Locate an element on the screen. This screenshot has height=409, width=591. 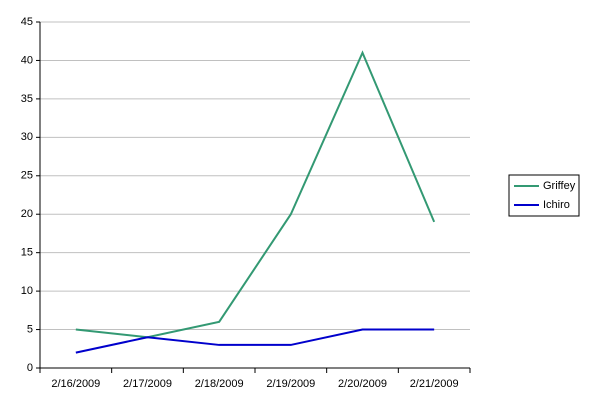
legend-label: Ichiro is located at coordinates (556, 205).